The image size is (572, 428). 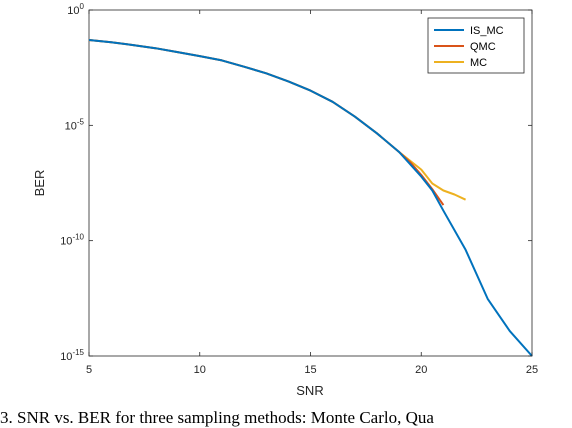 I want to click on legend-label-mc: MC, so click(x=478, y=63).